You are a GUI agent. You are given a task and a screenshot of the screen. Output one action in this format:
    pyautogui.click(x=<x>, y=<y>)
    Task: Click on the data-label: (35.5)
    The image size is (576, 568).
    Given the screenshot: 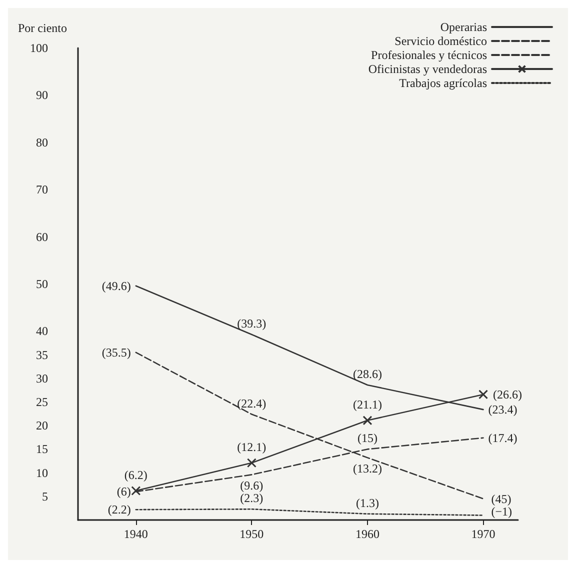 What is the action you would take?
    pyautogui.click(x=116, y=352)
    